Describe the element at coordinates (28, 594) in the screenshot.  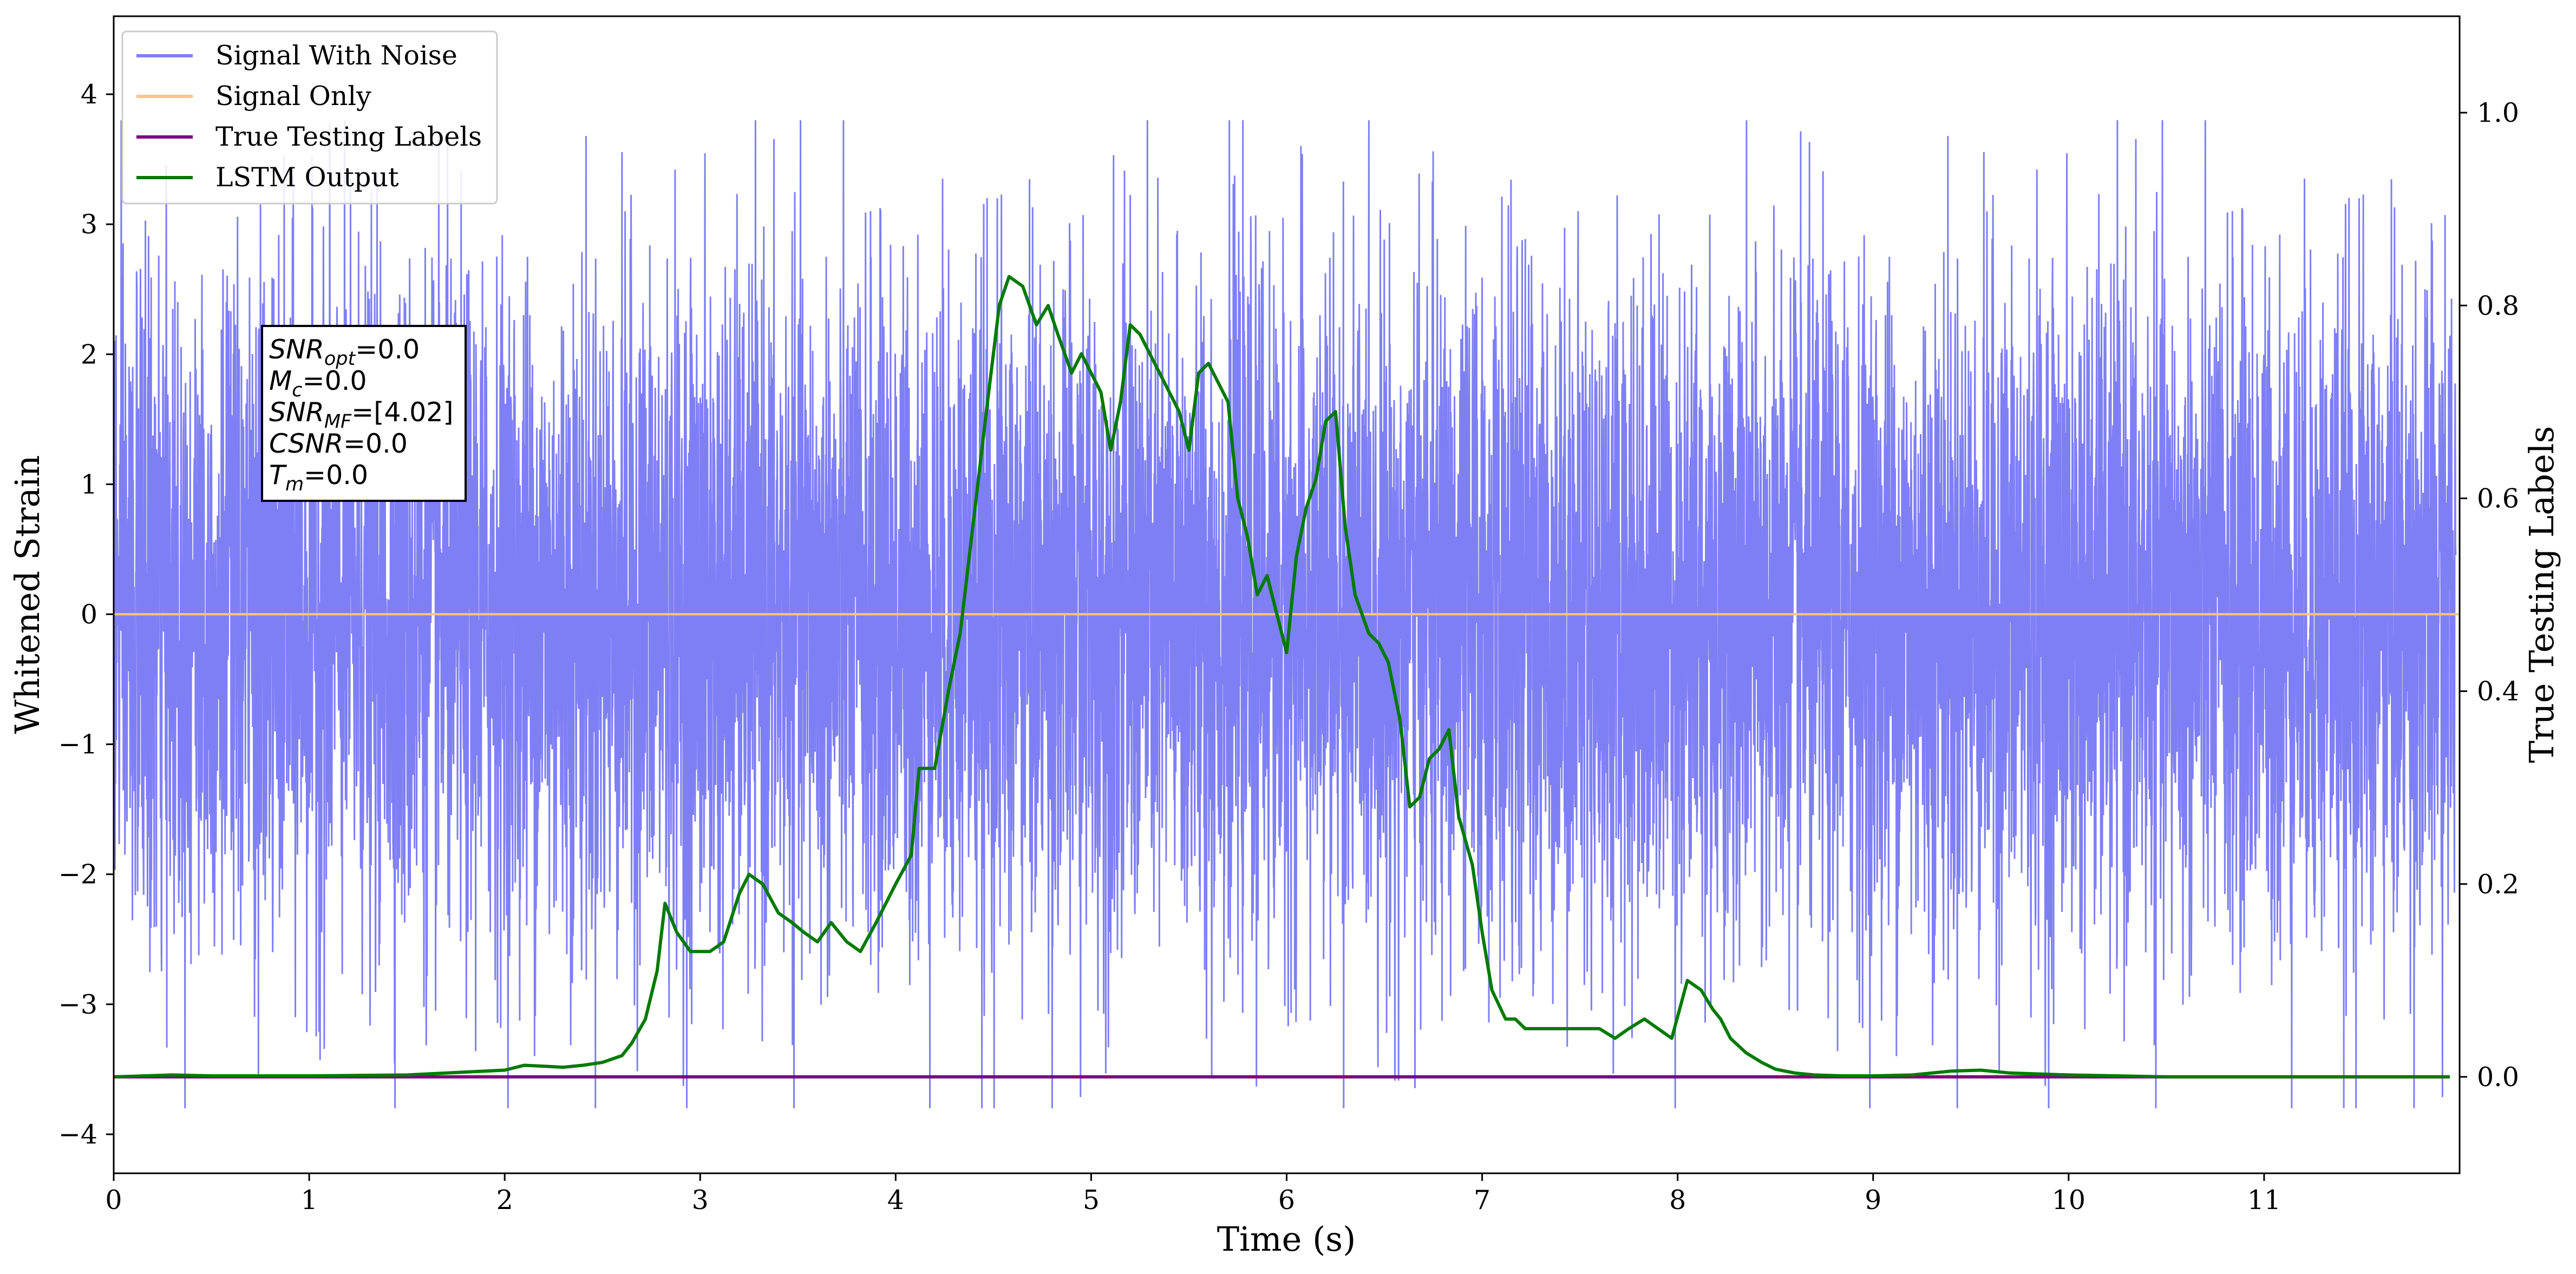
I see `y-axis-title: Whitened Strain` at that location.